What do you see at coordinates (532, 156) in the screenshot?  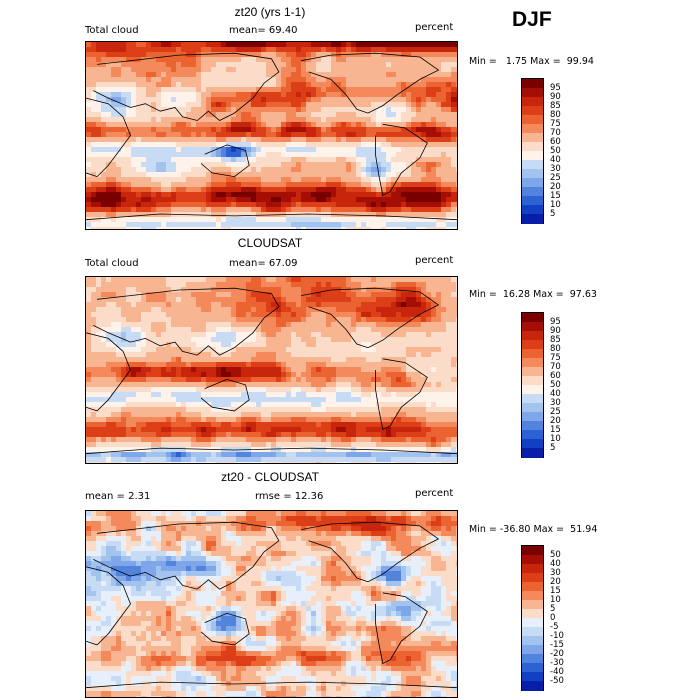 I see `colorbar-swatch` at bounding box center [532, 156].